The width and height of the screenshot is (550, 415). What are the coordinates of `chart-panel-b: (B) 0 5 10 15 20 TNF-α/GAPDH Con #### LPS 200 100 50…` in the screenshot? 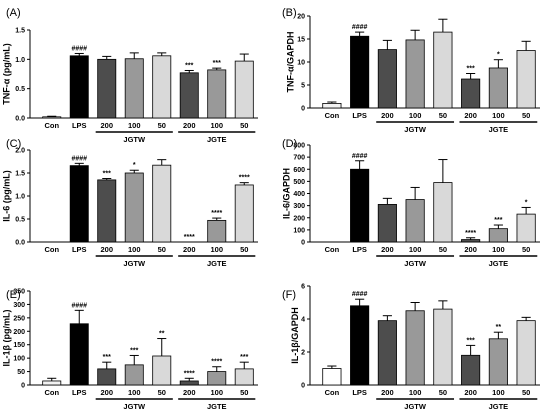 It's located at (411, 70).